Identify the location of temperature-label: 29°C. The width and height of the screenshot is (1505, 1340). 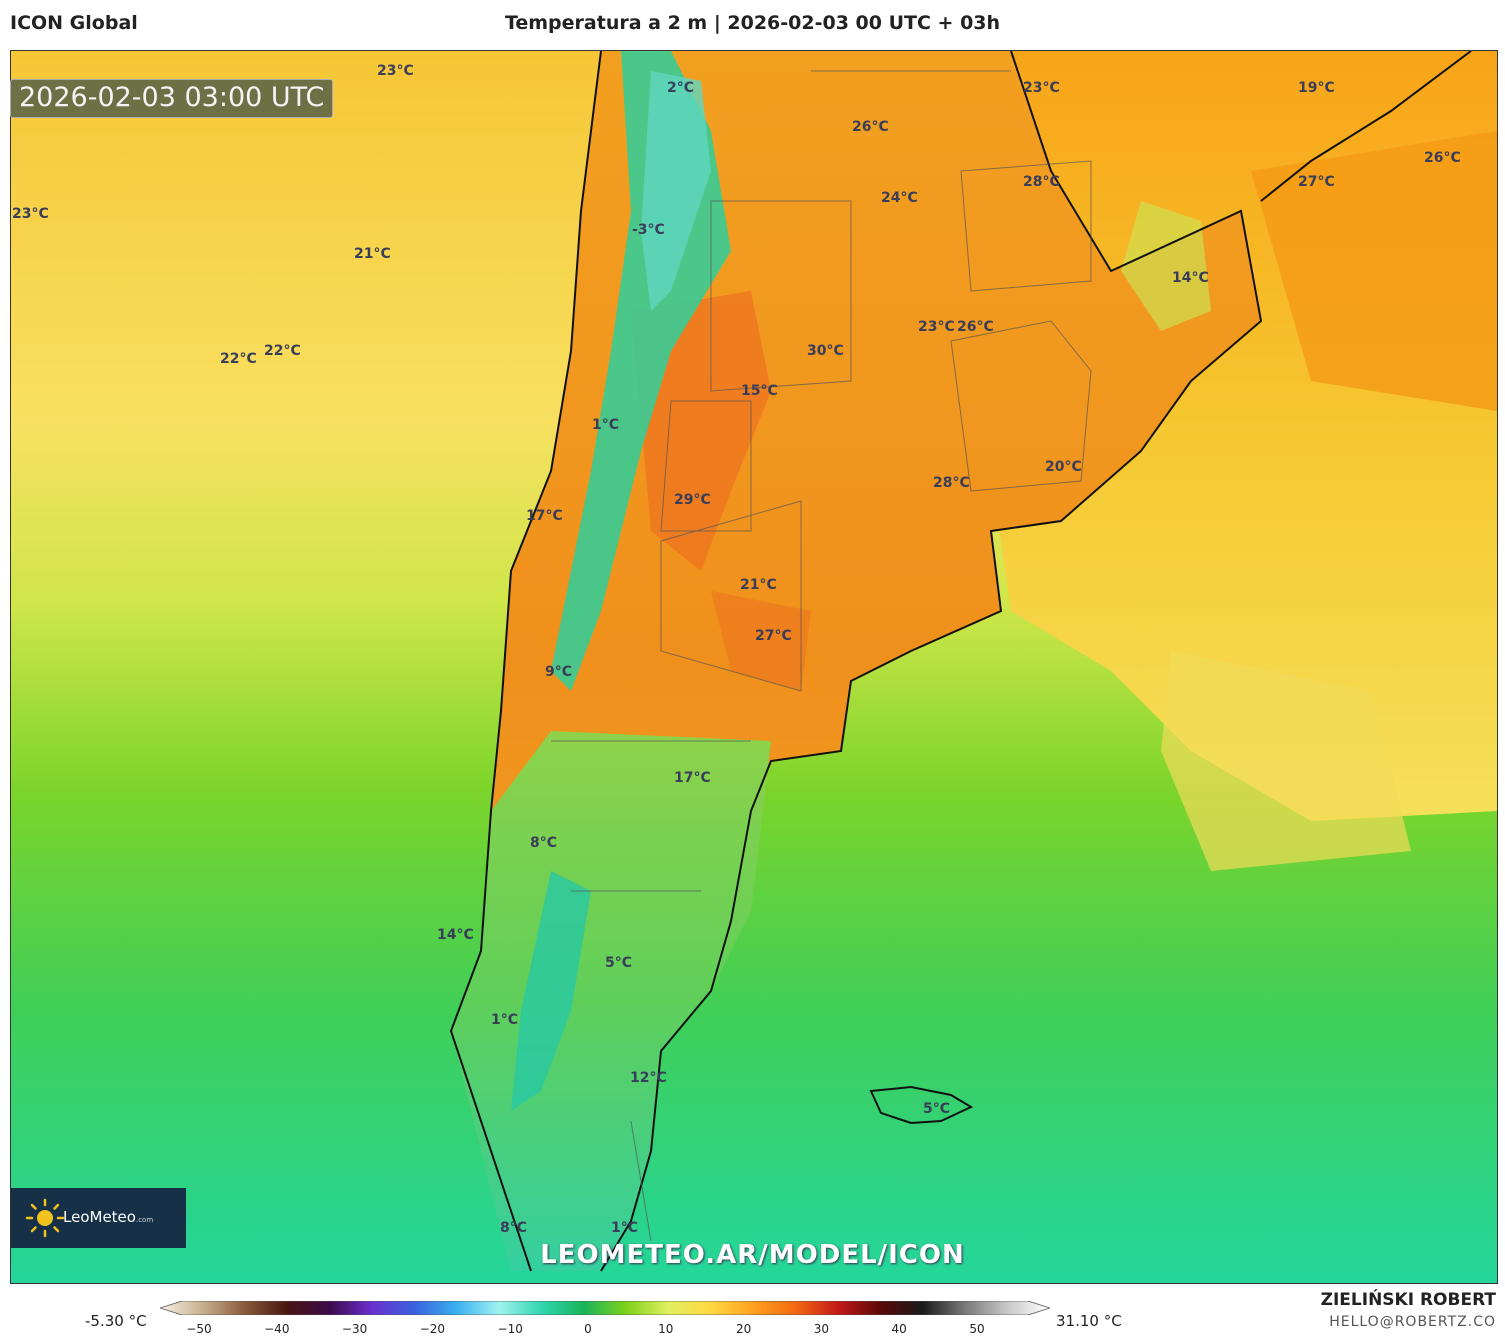
(692, 500).